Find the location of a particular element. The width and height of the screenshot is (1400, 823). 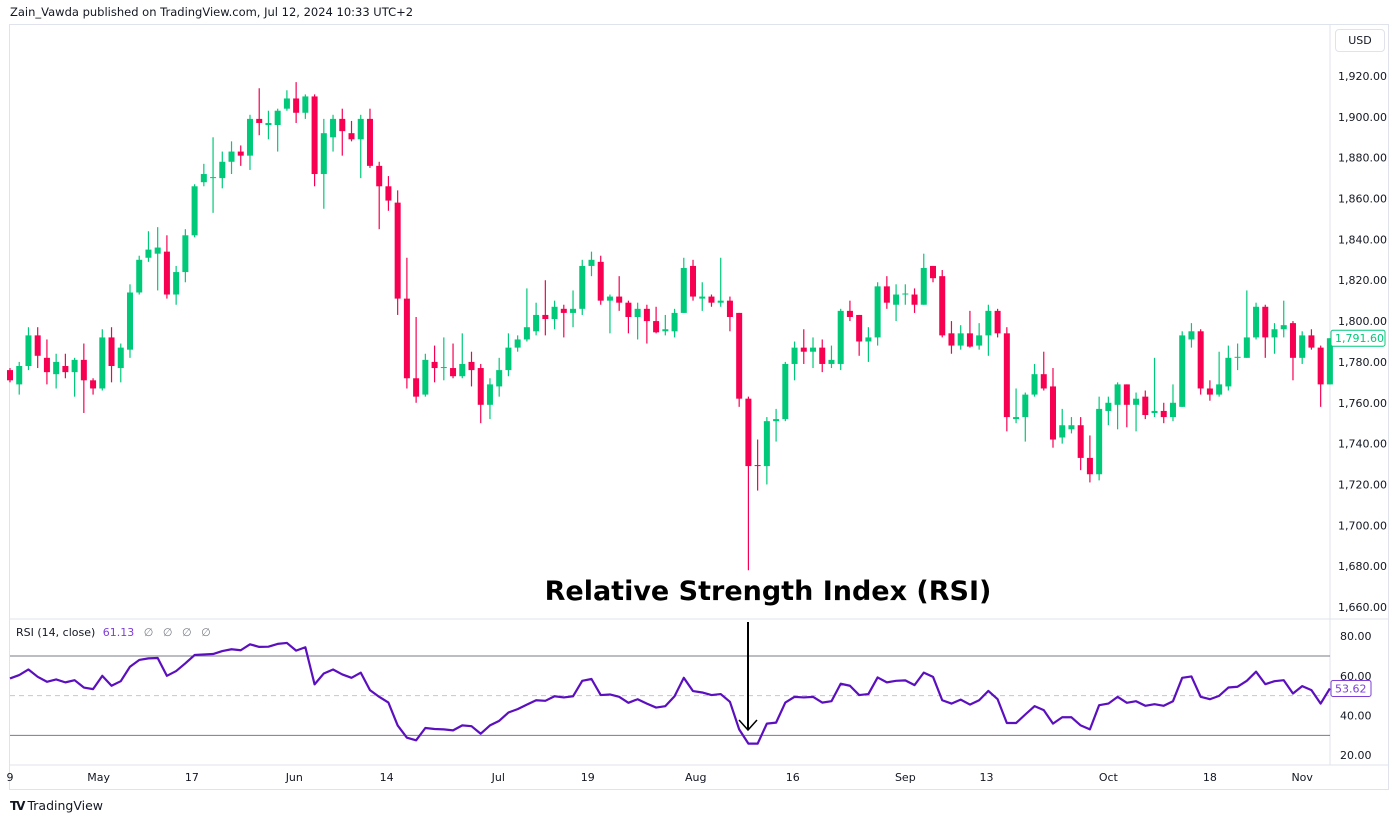

rsi-line is located at coordinates (670, 693).